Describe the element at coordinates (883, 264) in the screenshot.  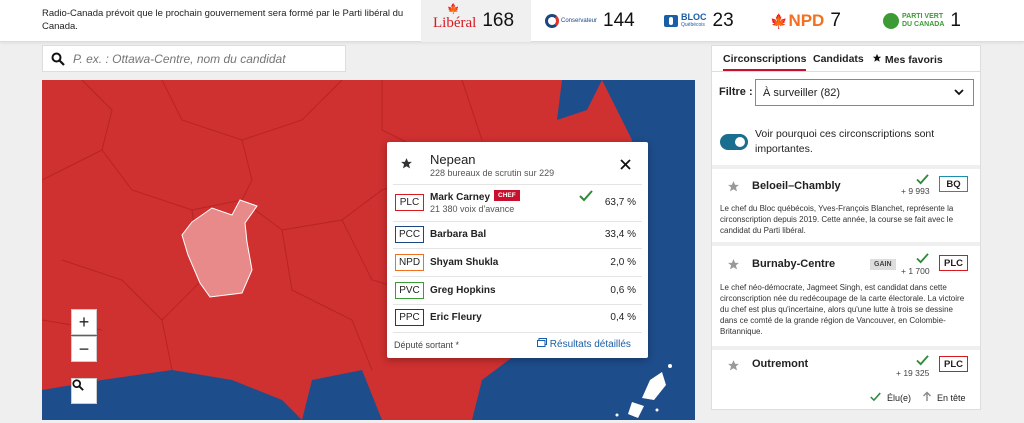
I see `gain-badge: GAIN` at that location.